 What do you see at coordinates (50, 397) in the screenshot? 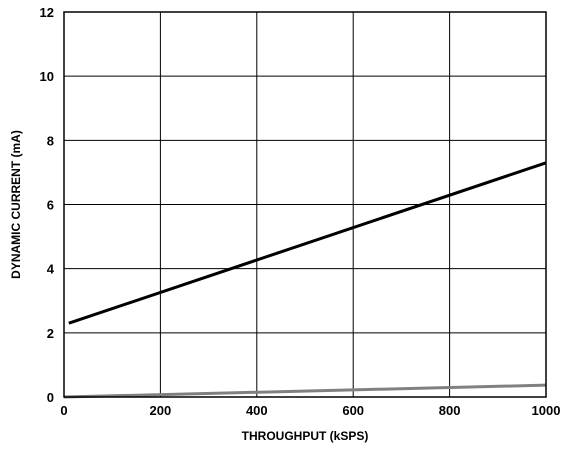
I see `y-tick-label: 0` at bounding box center [50, 397].